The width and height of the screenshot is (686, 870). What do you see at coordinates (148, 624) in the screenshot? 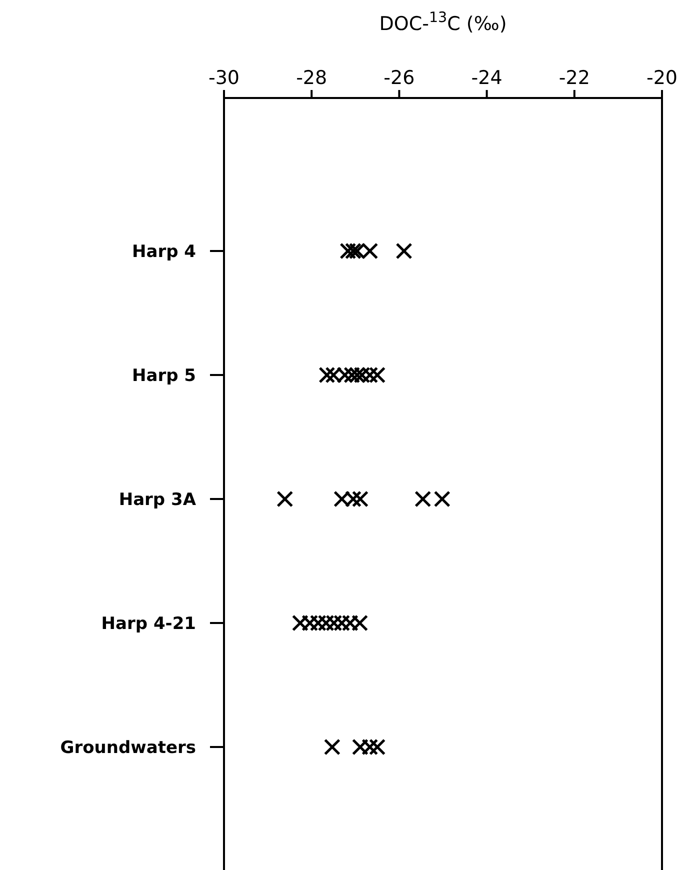
I see `y-tick-label: Harp 4-21` at bounding box center [148, 624].